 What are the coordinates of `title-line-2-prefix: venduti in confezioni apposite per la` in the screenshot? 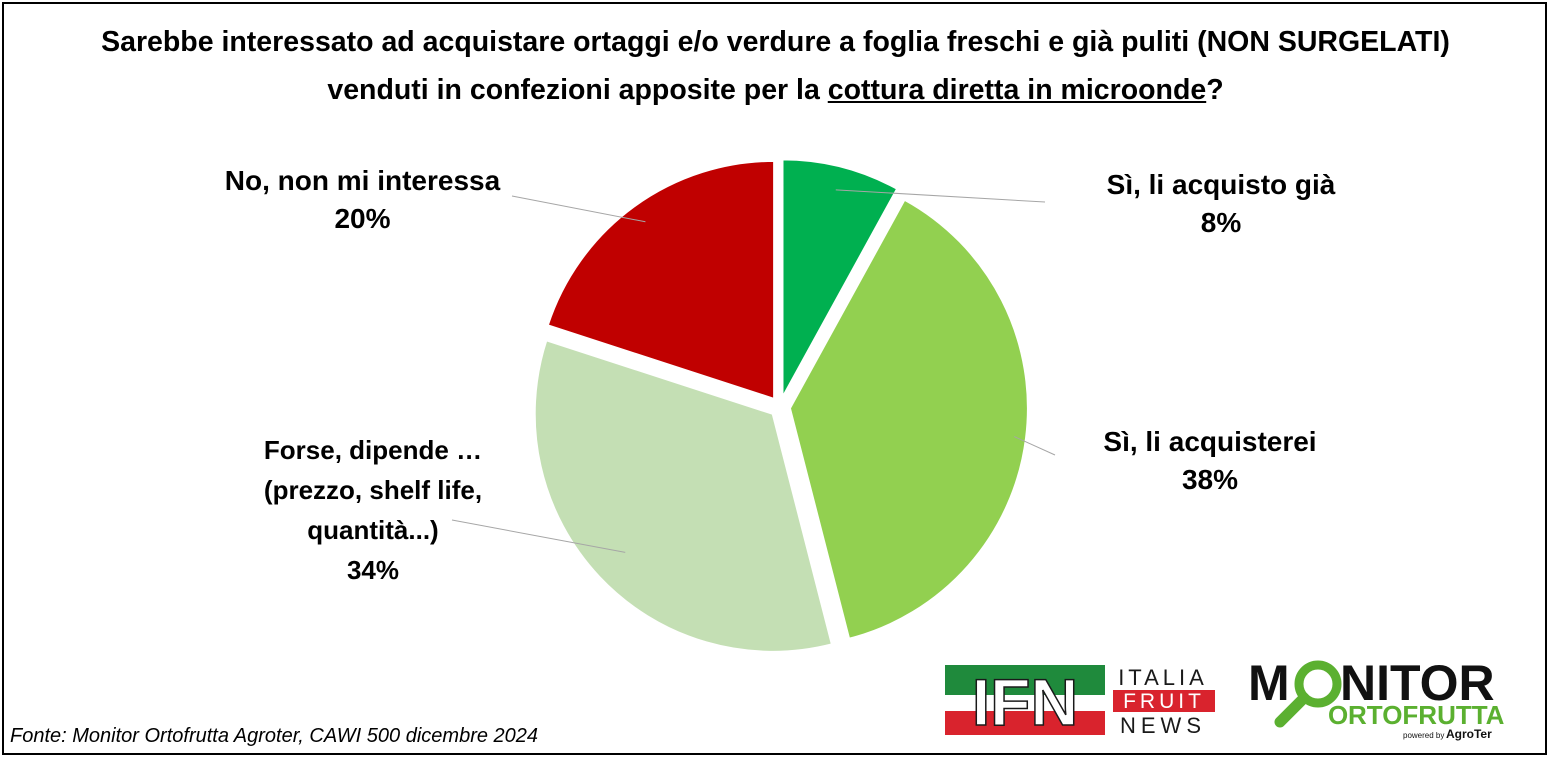 It's located at (577, 90).